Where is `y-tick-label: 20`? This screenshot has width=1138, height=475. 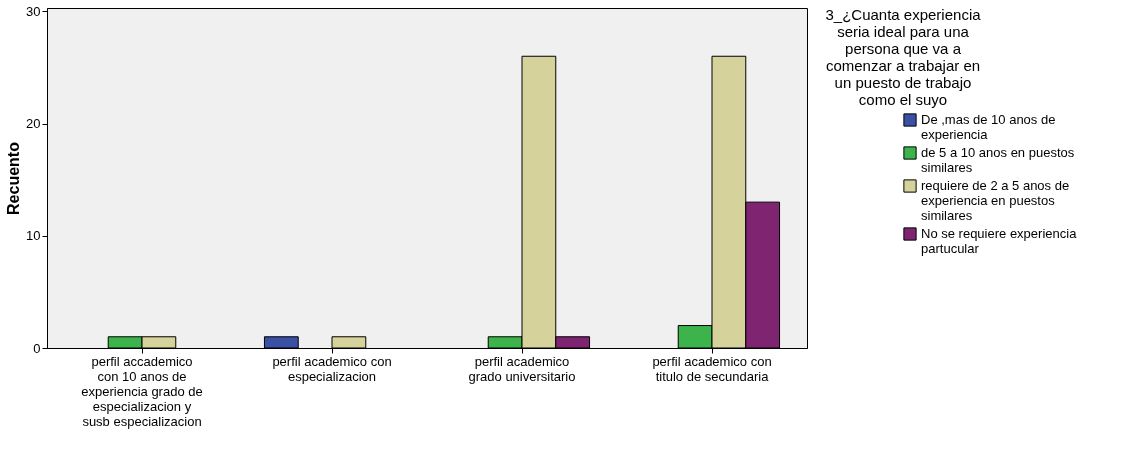 y-tick-label: 20 is located at coordinates (33, 124).